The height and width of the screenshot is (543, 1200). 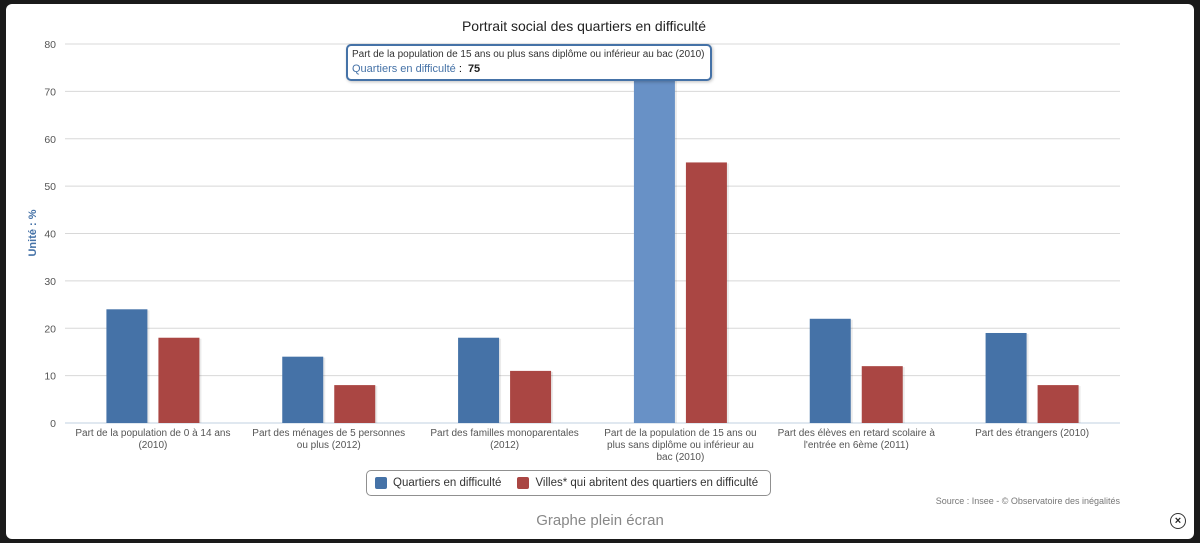 What do you see at coordinates (404, 69) in the screenshot?
I see `tooltip-series-name: Quartiers en difficulté` at bounding box center [404, 69].